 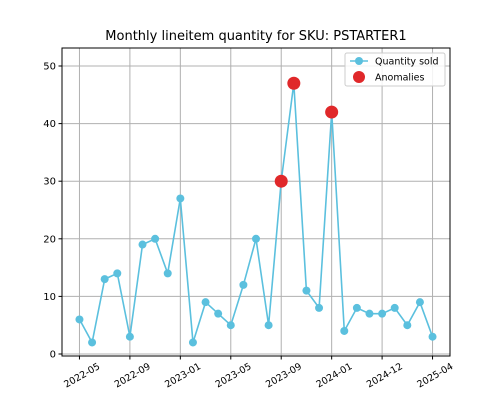 What do you see at coordinates (49, 124) in the screenshot?
I see `y-tick-label: 40` at bounding box center [49, 124].